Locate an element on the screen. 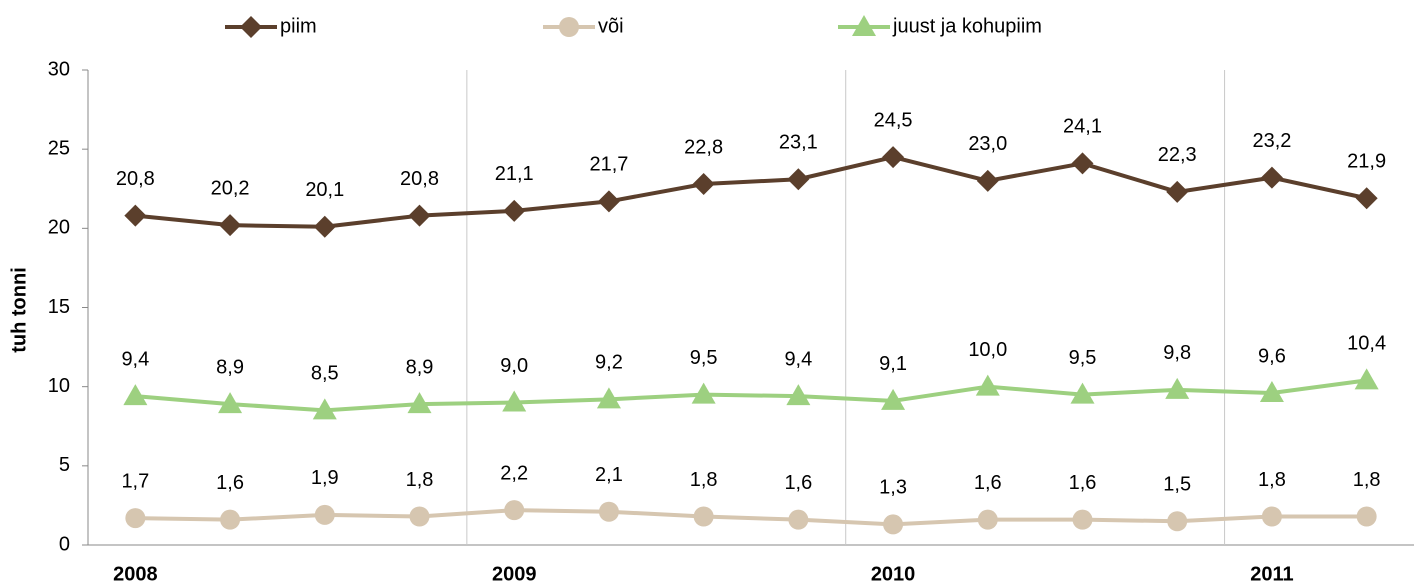 The height and width of the screenshot is (586, 1415). data-label: 1,5 is located at coordinates (1177, 485).